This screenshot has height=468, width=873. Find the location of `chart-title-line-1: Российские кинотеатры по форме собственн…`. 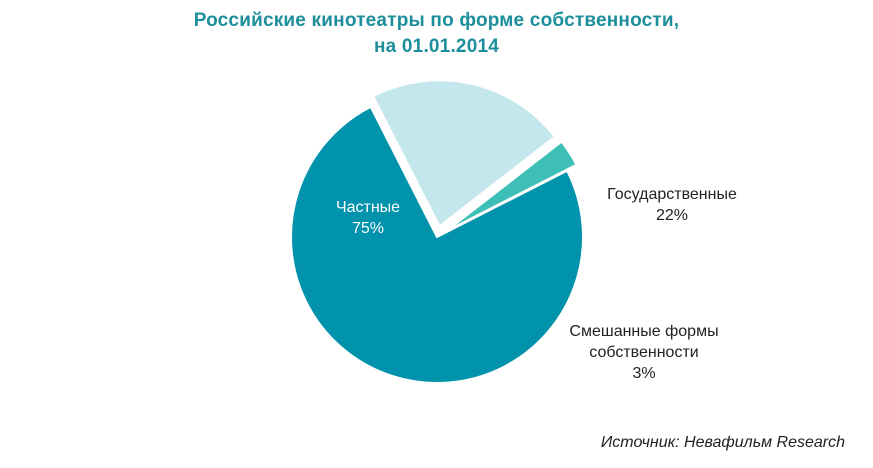

chart-title-line-1: Российские кинотеатры по форме собственн… is located at coordinates (436, 20).